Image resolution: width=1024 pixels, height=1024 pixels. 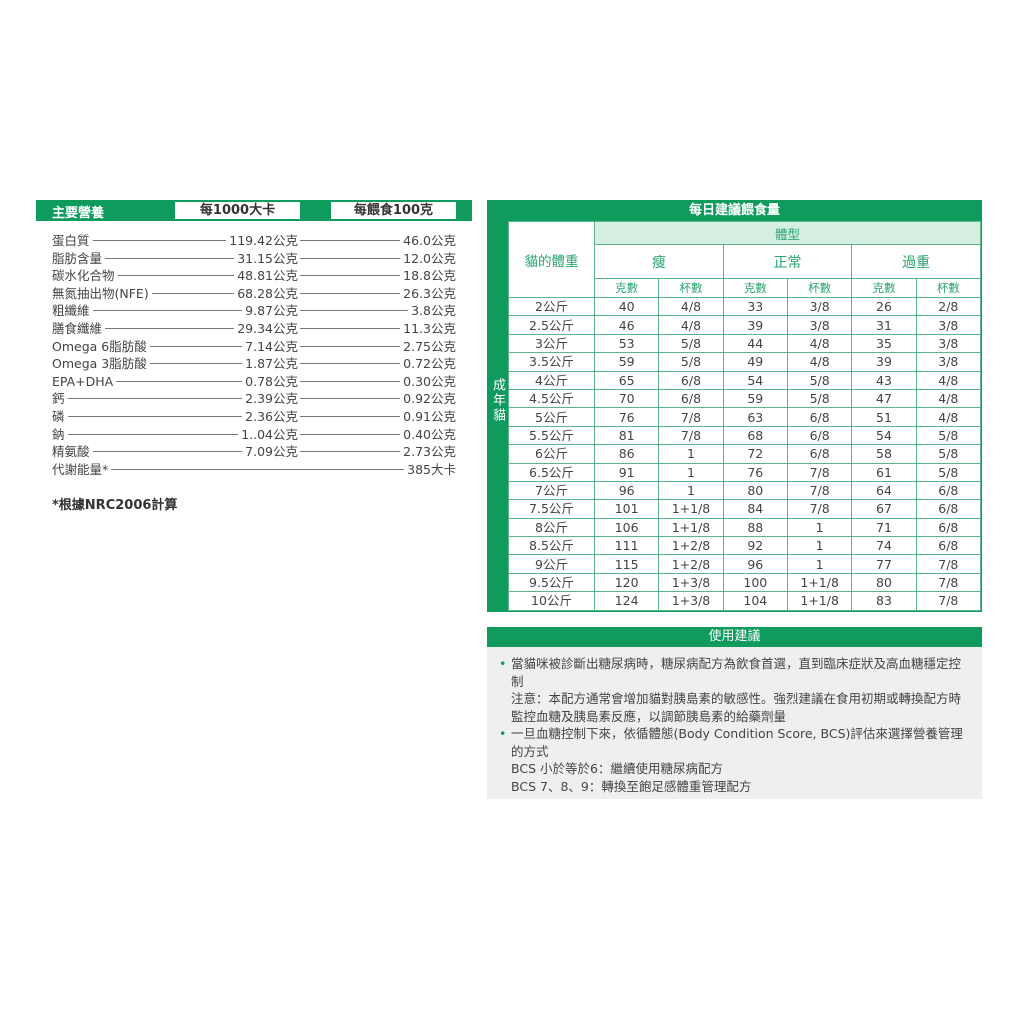 What do you see at coordinates (734, 210) in the screenshot?
I see `feeding-title: 每日建議餵食量` at bounding box center [734, 210].